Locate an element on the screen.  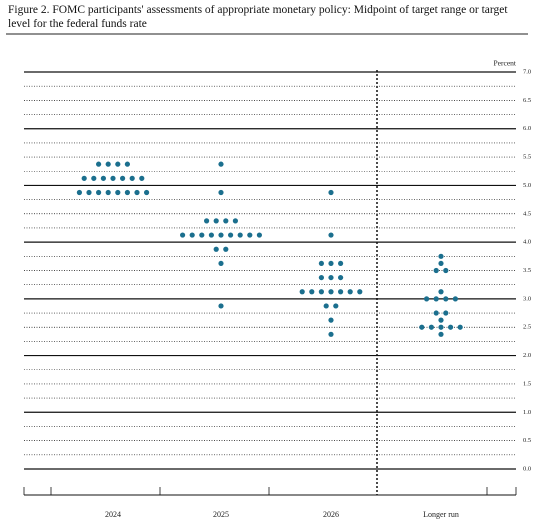
x-tick-label: 2024 is located at coordinates (113, 514).